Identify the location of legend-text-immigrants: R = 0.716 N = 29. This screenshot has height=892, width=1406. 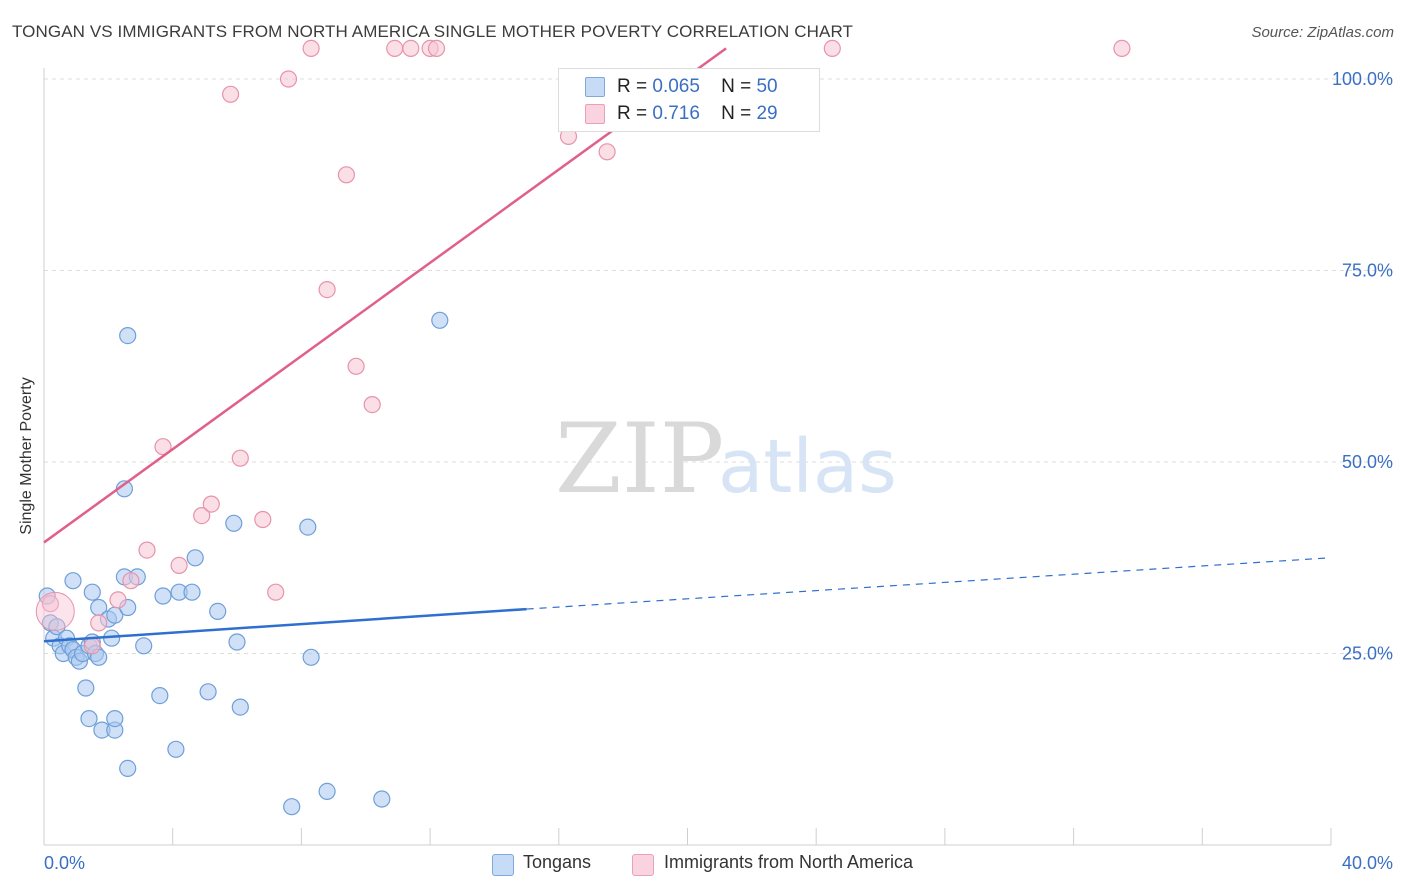
(697, 114).